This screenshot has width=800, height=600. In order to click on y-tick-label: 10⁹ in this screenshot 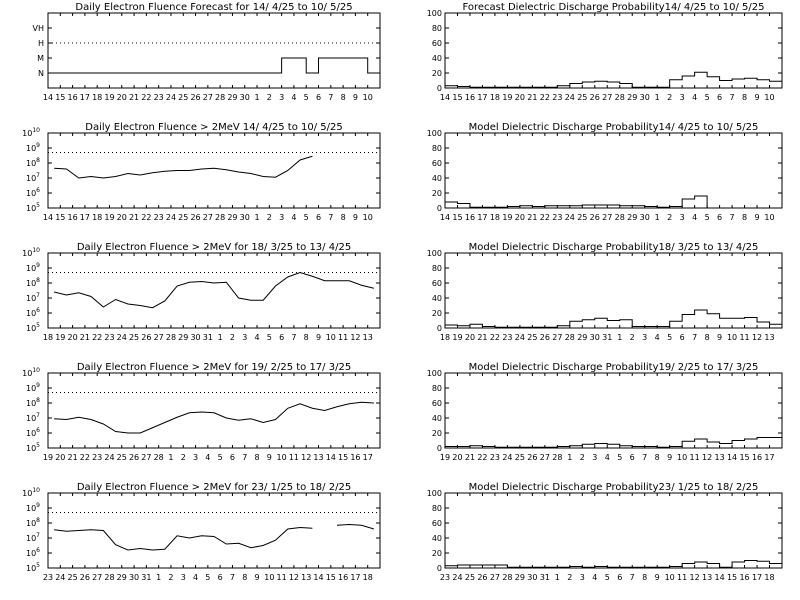, I will do `click(33, 267)`.